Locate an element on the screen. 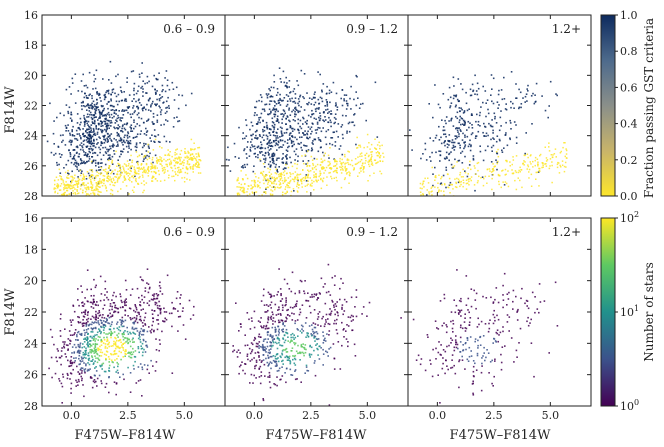 This screenshot has height=447, width=664. panel-counts-1: 0.6 – 0.9 is located at coordinates (131, 314).